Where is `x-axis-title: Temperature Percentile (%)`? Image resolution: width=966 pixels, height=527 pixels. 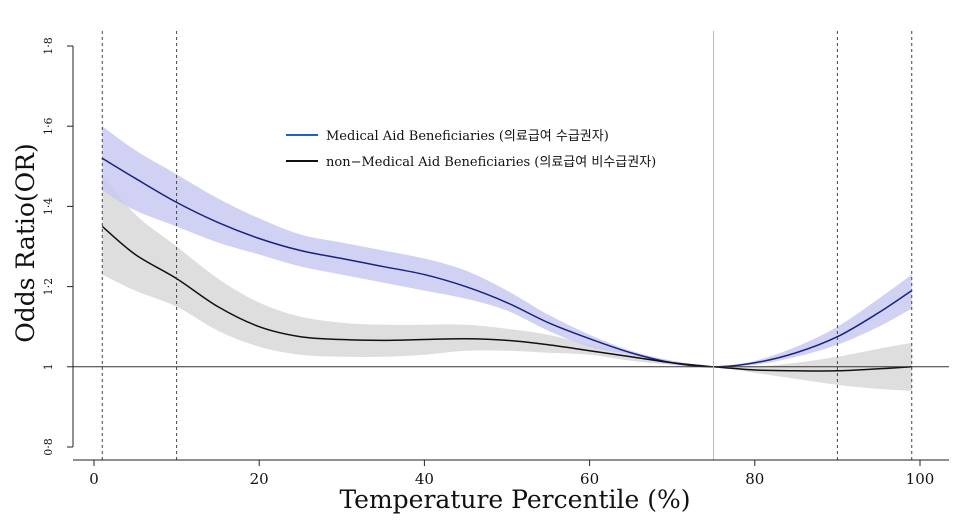 x-axis-title: Temperature Percentile (%) is located at coordinates (514, 499).